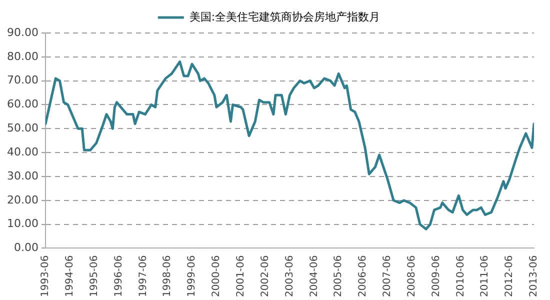  I want to click on x-tick-label: 1999-06, so click(192, 276).